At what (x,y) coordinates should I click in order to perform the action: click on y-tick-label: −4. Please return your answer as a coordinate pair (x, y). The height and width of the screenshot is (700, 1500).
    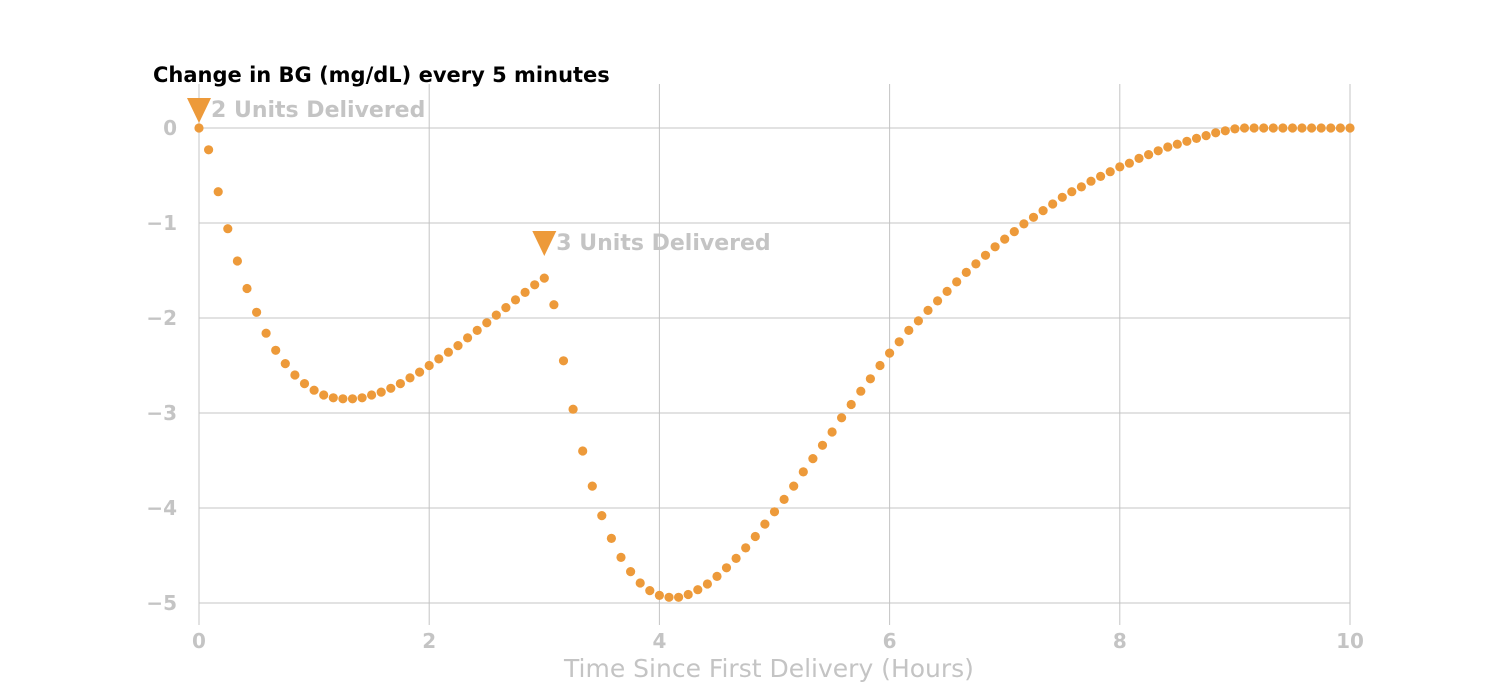
    Looking at the image, I should click on (161, 508).